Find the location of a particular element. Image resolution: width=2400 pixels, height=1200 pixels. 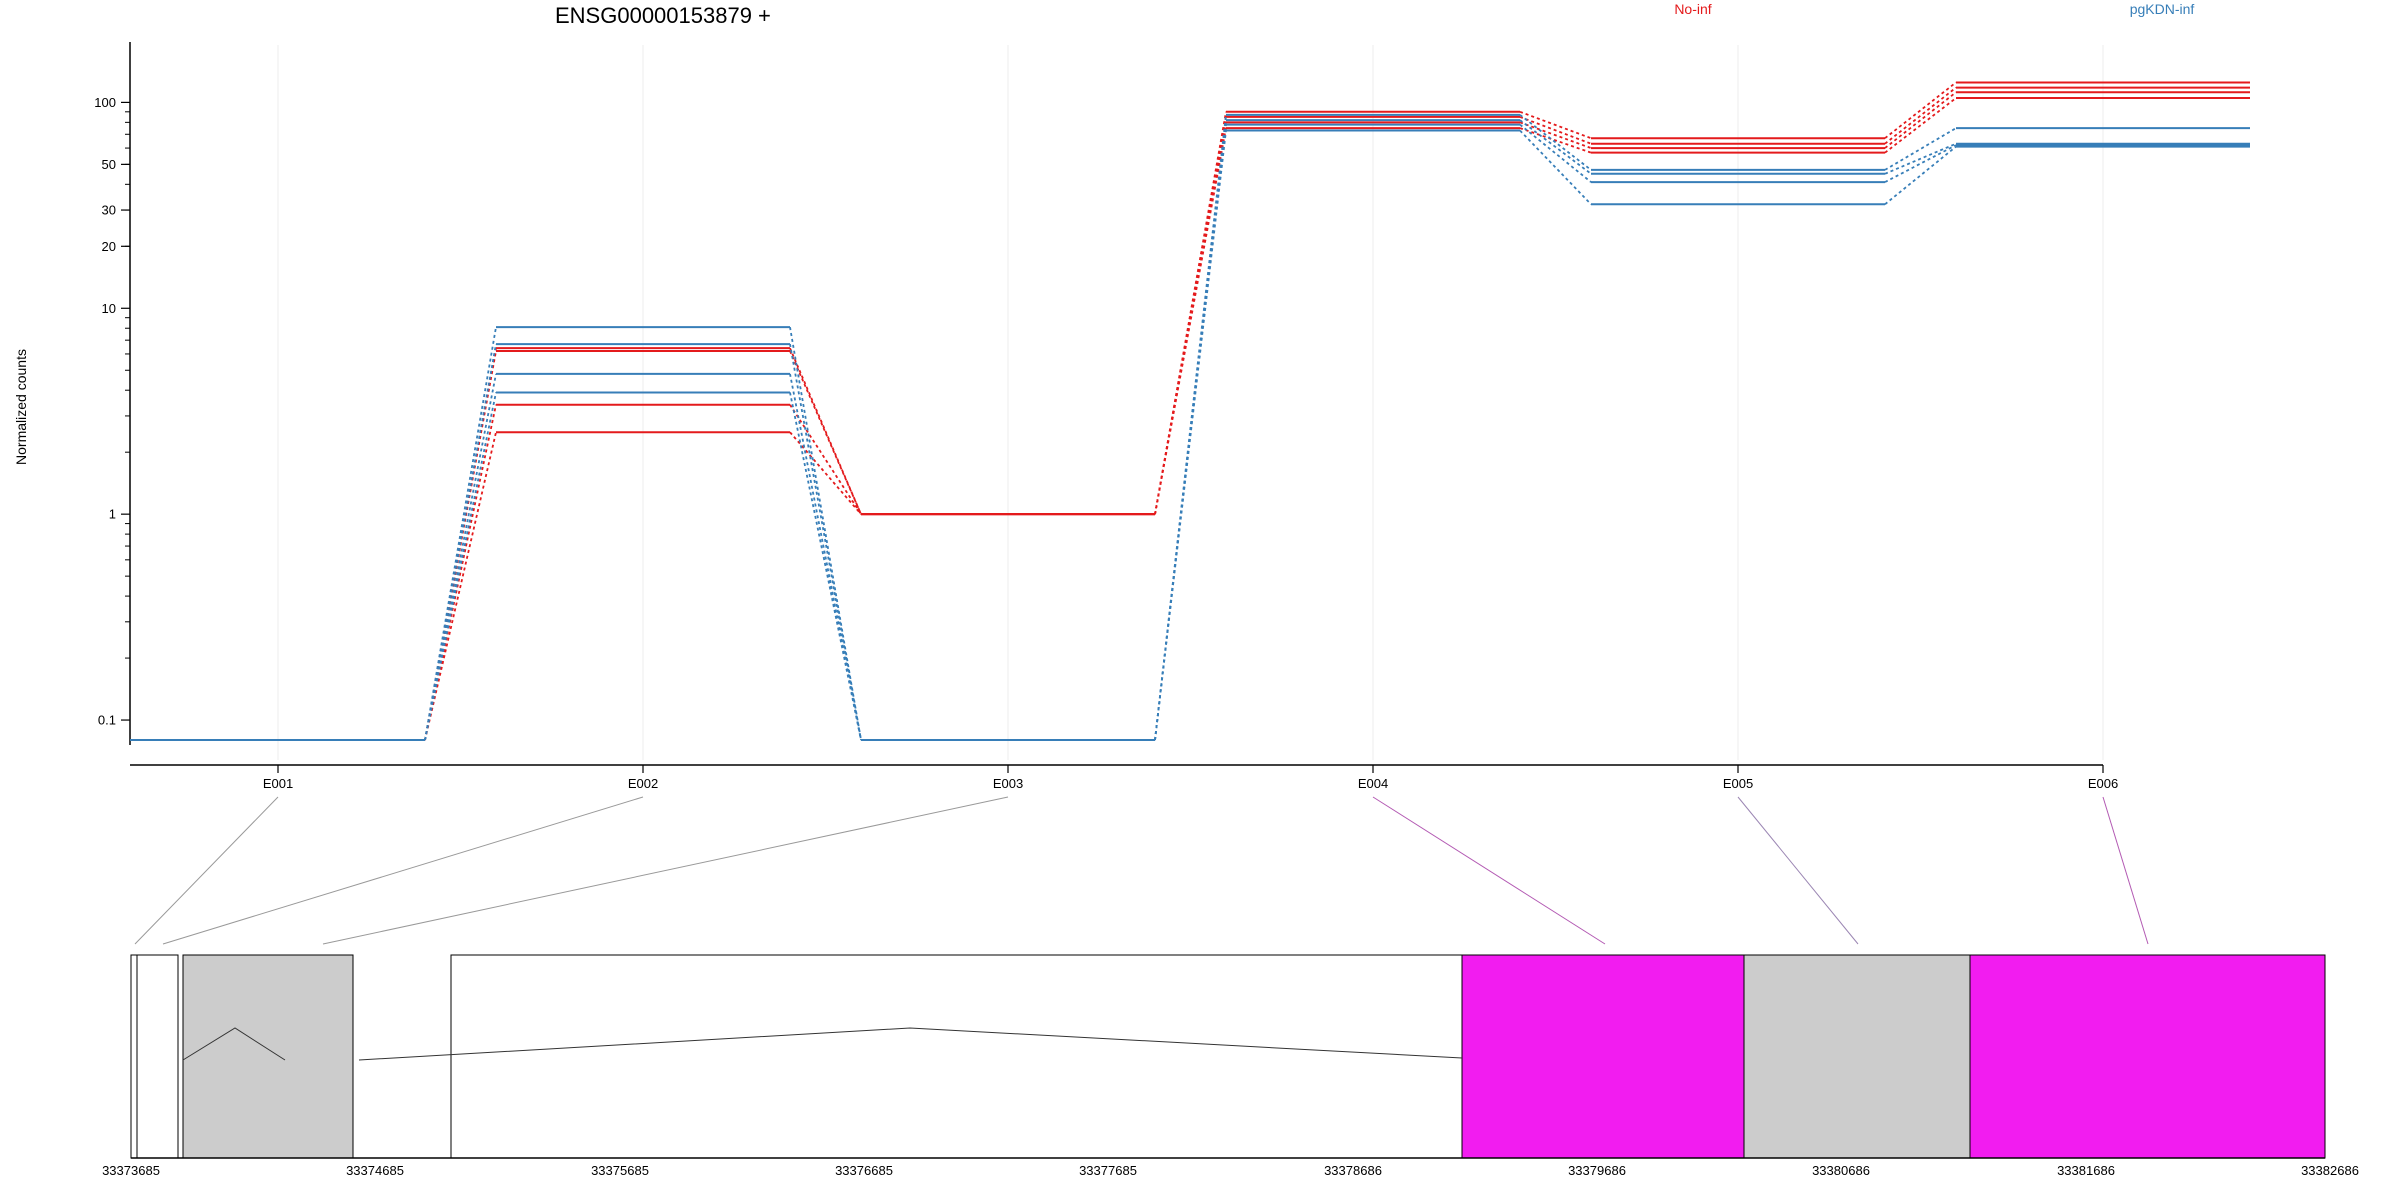

exon-E005 is located at coordinates (1857, 1056).